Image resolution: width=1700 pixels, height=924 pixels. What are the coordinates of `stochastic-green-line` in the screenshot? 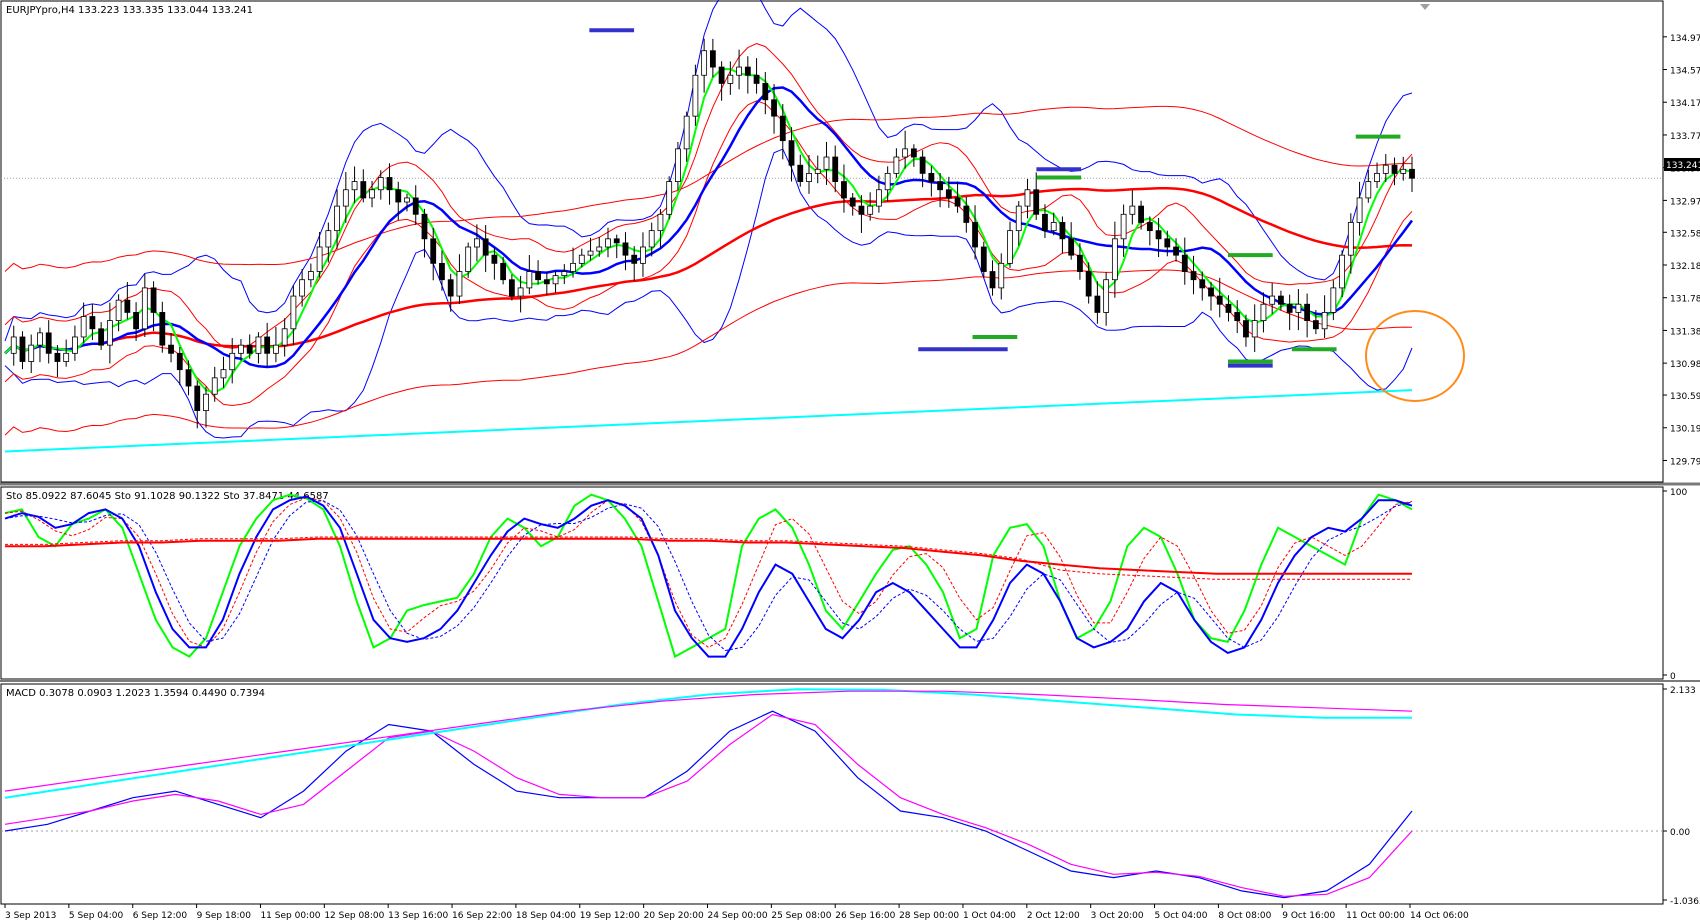 It's located at (708, 576).